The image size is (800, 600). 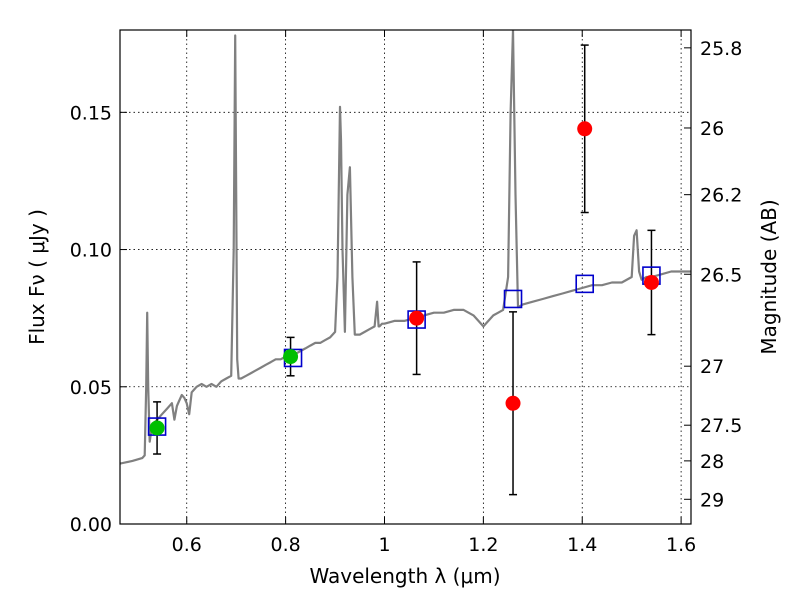 What do you see at coordinates (91, 525) in the screenshot?
I see `y-tick-label: 0.00` at bounding box center [91, 525].